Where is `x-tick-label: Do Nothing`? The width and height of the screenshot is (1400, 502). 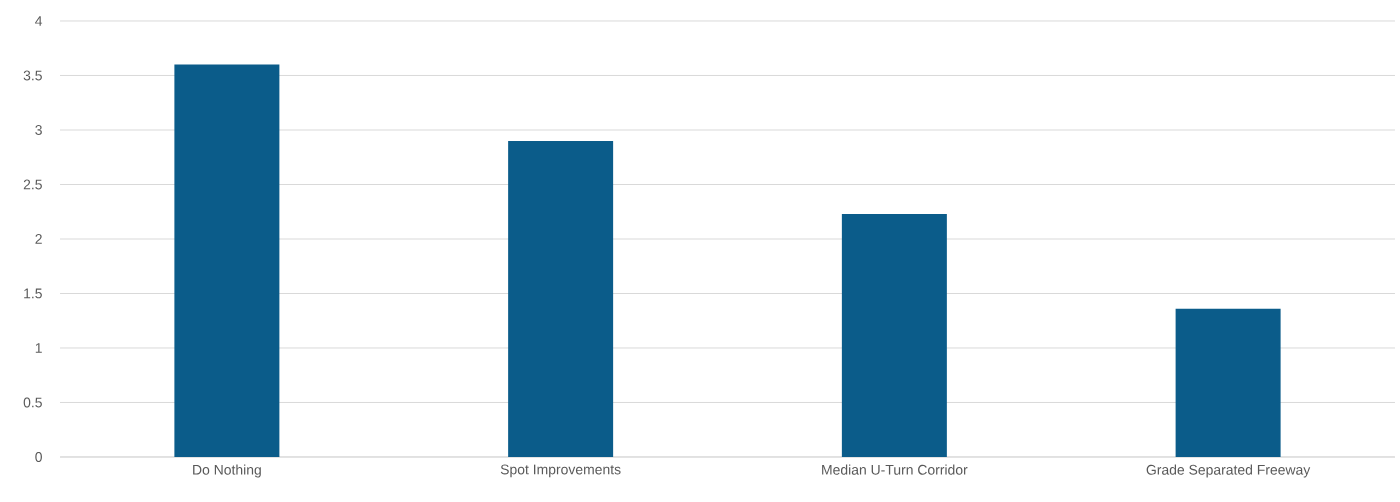 x-tick-label: Do Nothing is located at coordinates (227, 471).